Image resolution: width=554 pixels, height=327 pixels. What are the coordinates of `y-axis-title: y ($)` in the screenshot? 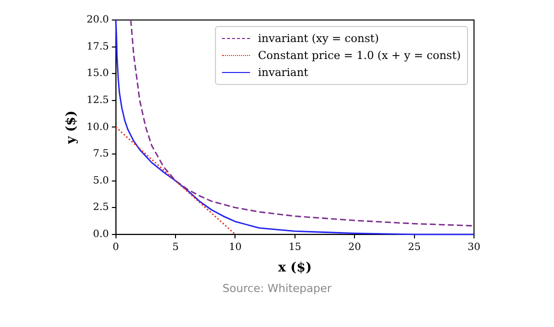 It's located at (72, 127).